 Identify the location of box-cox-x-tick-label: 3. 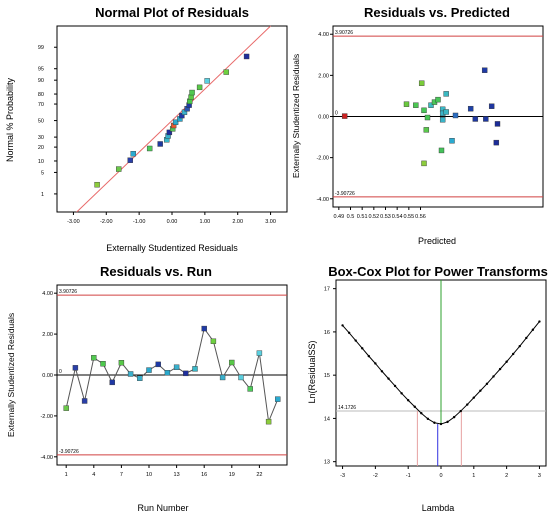
(539, 476).